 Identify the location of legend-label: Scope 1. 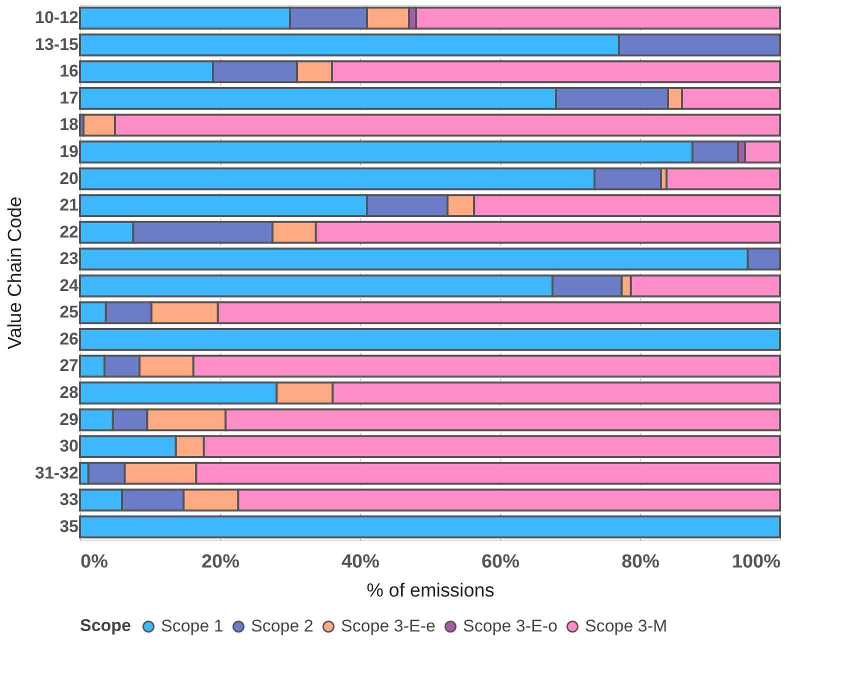
(192, 626).